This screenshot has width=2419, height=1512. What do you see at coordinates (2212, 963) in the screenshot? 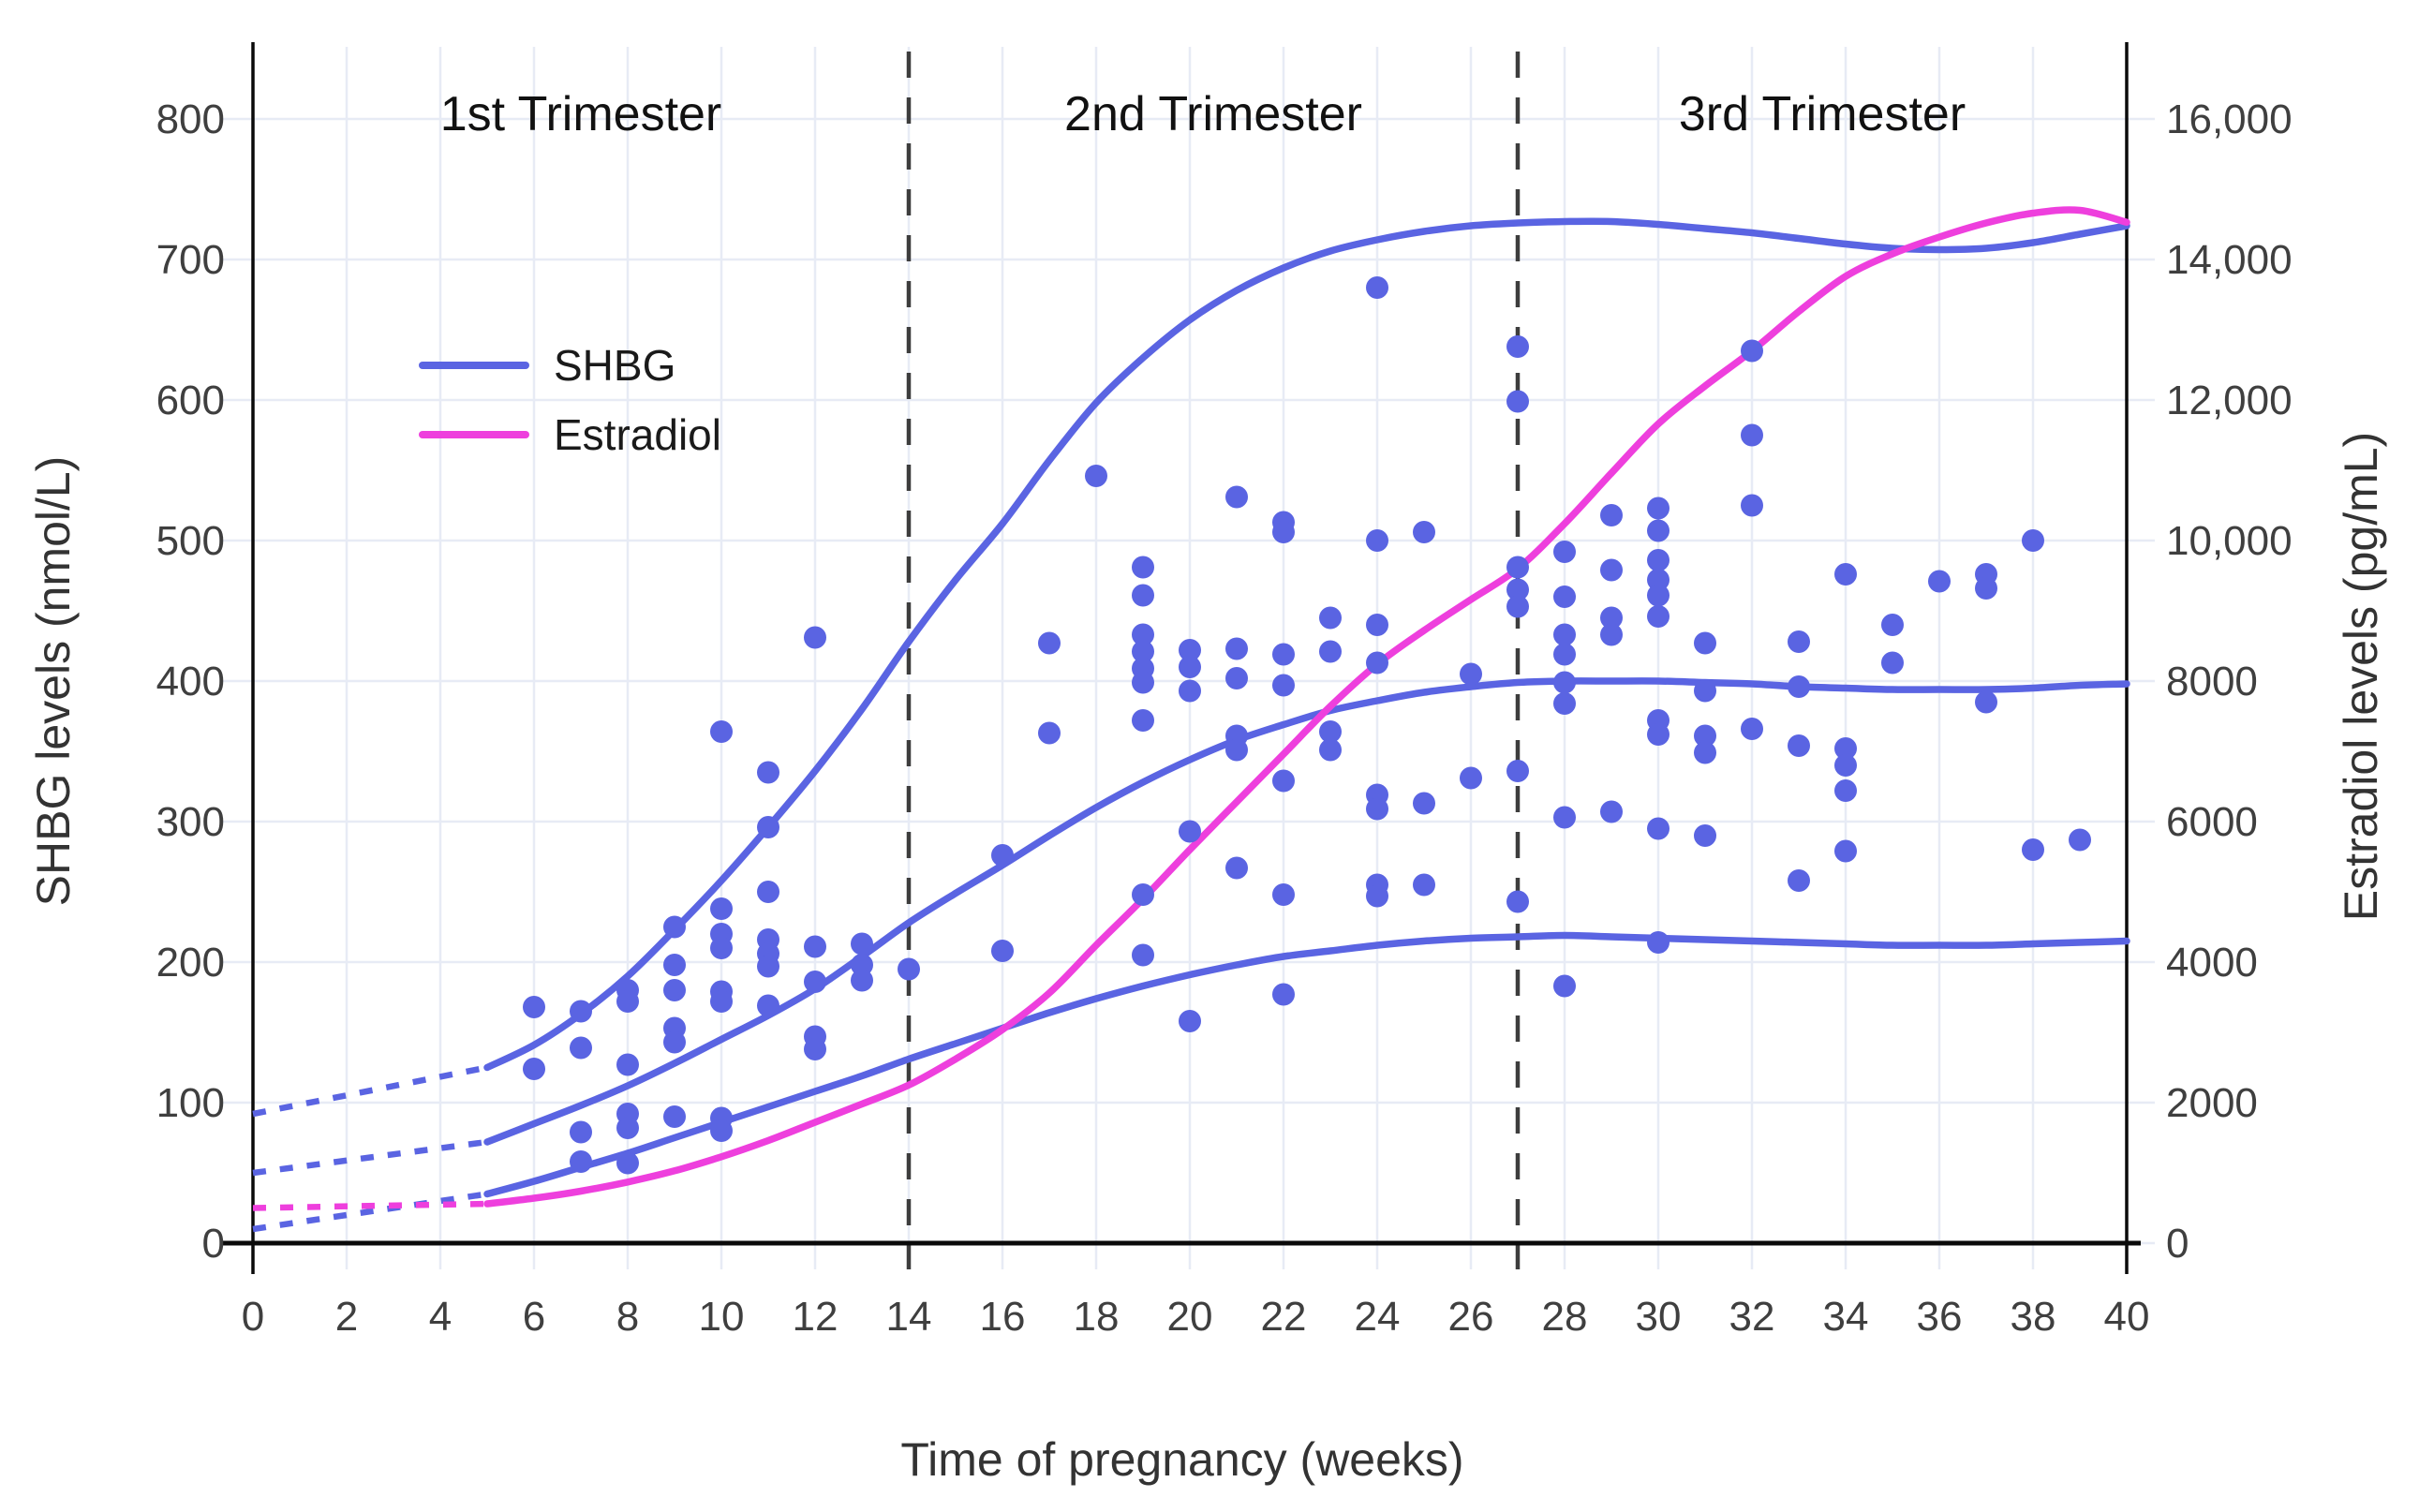
I see `y-right-tick-label: 4000` at bounding box center [2212, 963].